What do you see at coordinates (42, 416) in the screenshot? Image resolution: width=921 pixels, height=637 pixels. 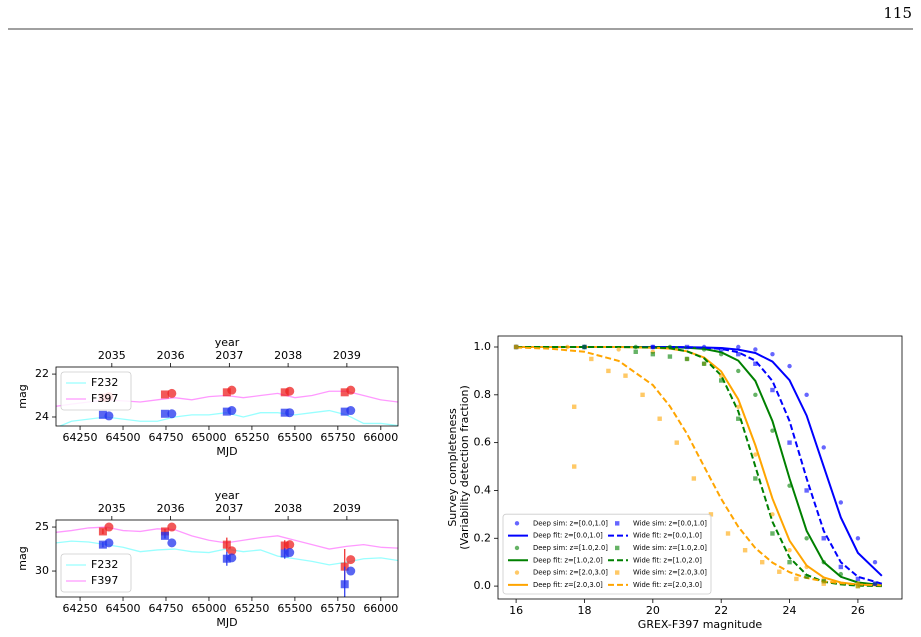 I see `y-tick-label: 24` at bounding box center [42, 416].